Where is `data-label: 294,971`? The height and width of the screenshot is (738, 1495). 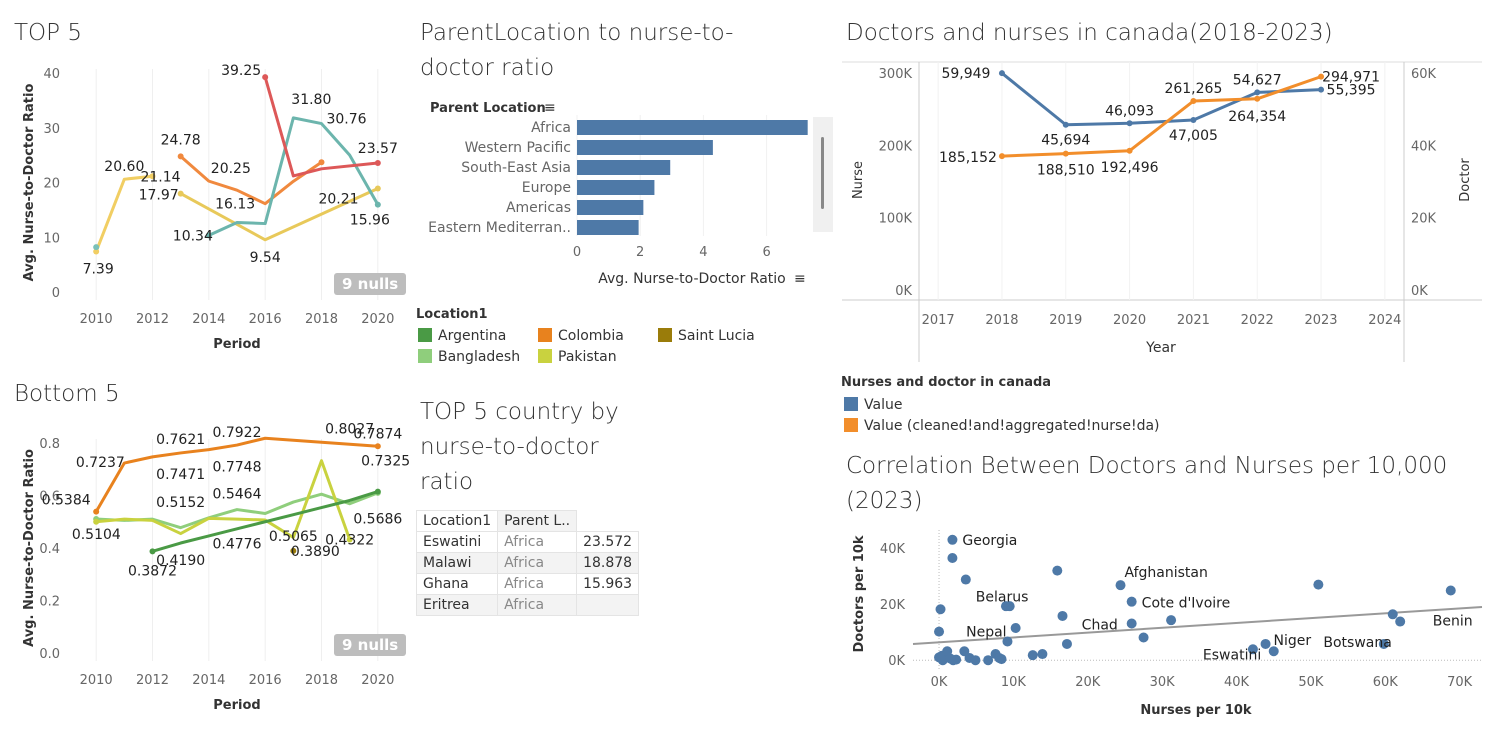 data-label: 294,971 is located at coordinates (1351, 78).